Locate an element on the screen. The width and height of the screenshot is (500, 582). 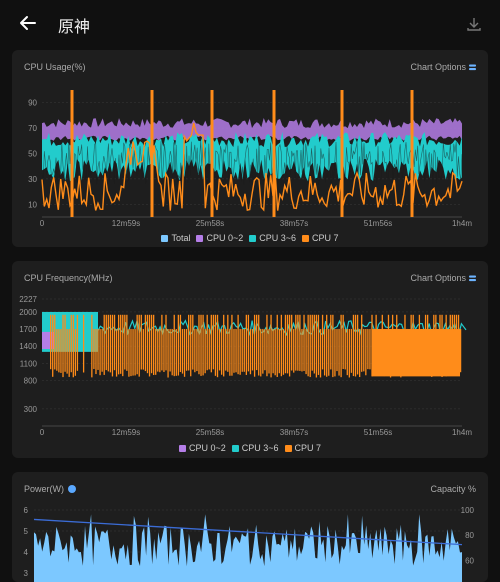
legend: CPU 0~2 CPU 3~6 CPU 7 is located at coordinates (250, 448).